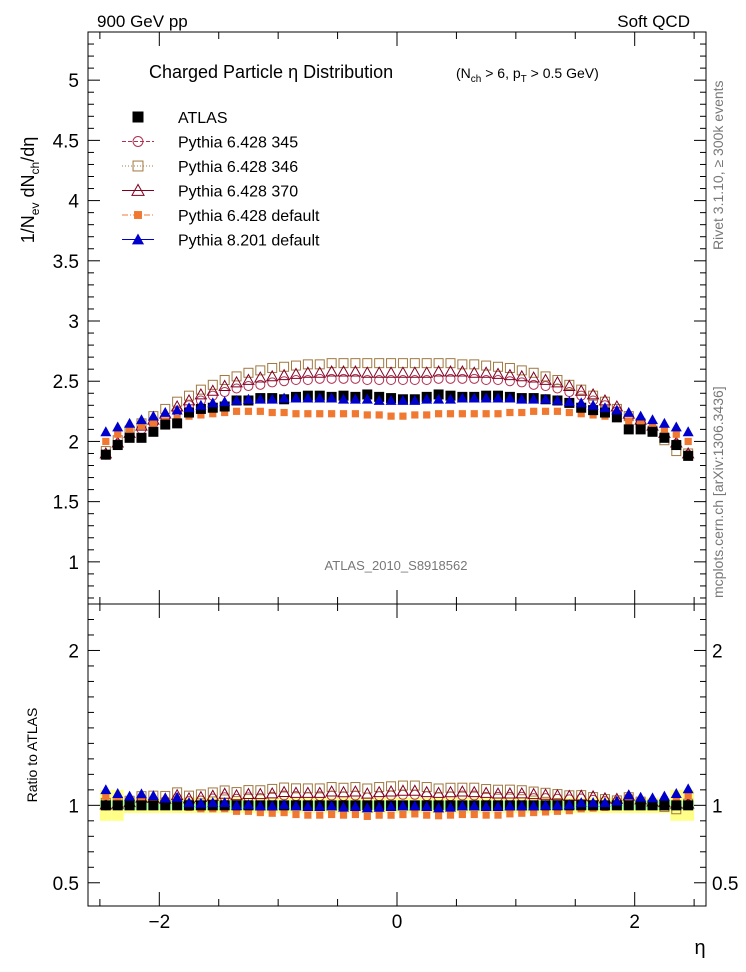  Describe the element at coordinates (238, 192) in the screenshot. I see `legend-label: Pythia 6.428 370` at that location.